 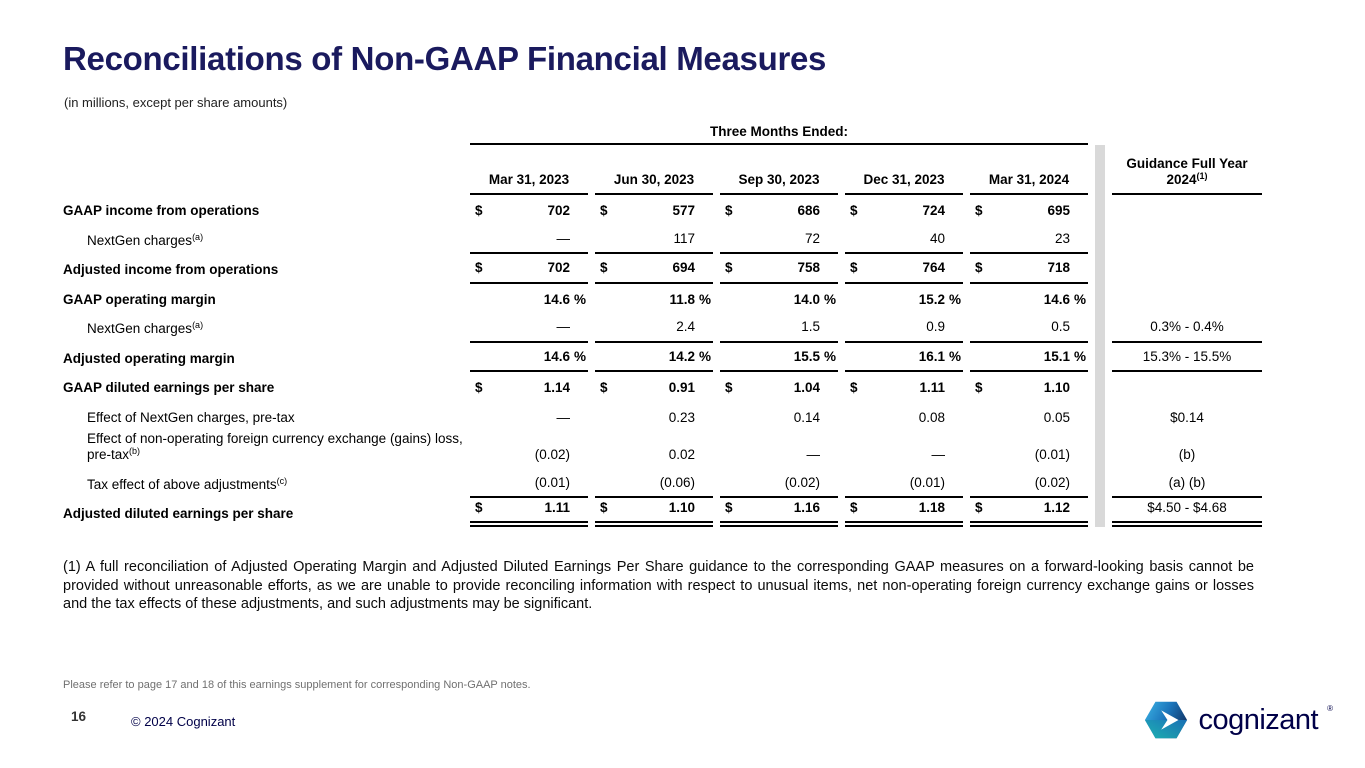 I want to click on cognizant-wordmark: cognizant, so click(x=1258, y=719).